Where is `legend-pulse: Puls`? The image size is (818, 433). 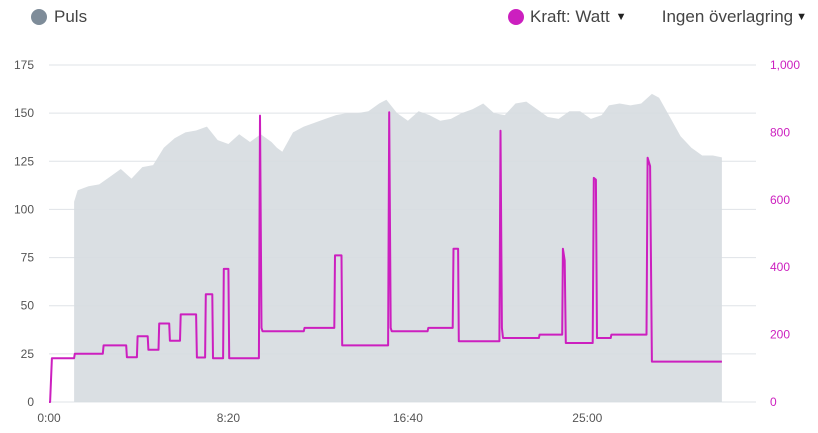 legend-pulse: Puls is located at coordinates (59, 17).